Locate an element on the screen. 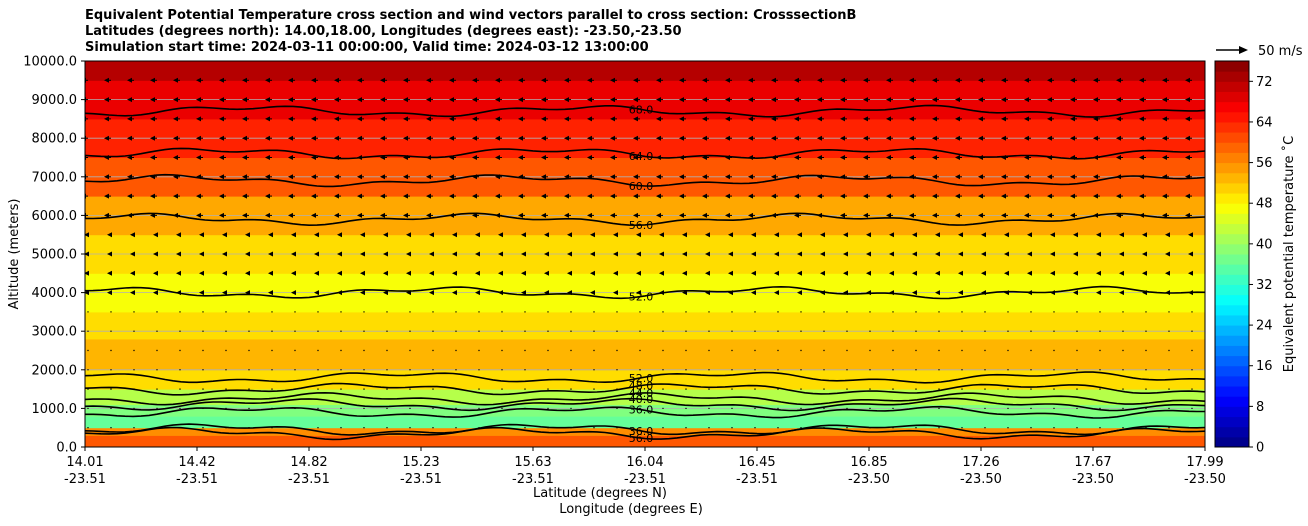  colorbar-tick-label: 56 is located at coordinates (1264, 163).